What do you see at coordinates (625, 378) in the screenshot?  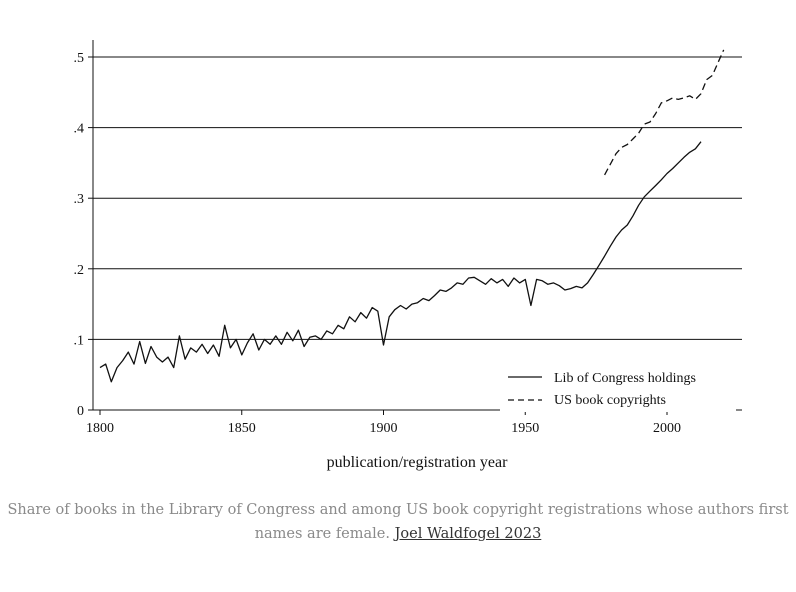 I see `legend-label-lib-of-congress: Lib of Congress holdings` at bounding box center [625, 378].